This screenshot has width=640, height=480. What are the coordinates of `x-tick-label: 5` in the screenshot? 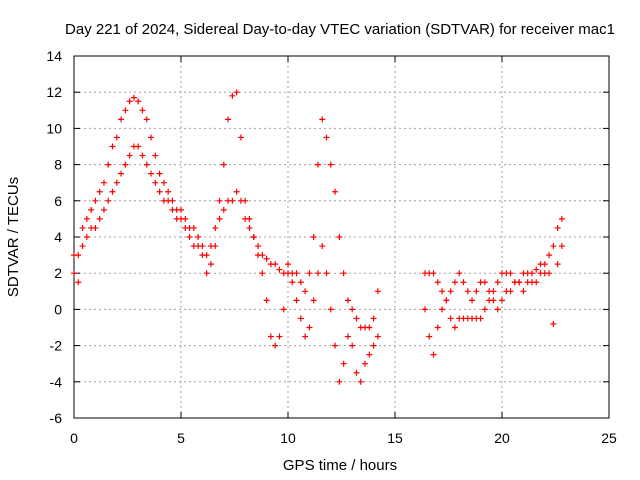 It's located at (181, 438).